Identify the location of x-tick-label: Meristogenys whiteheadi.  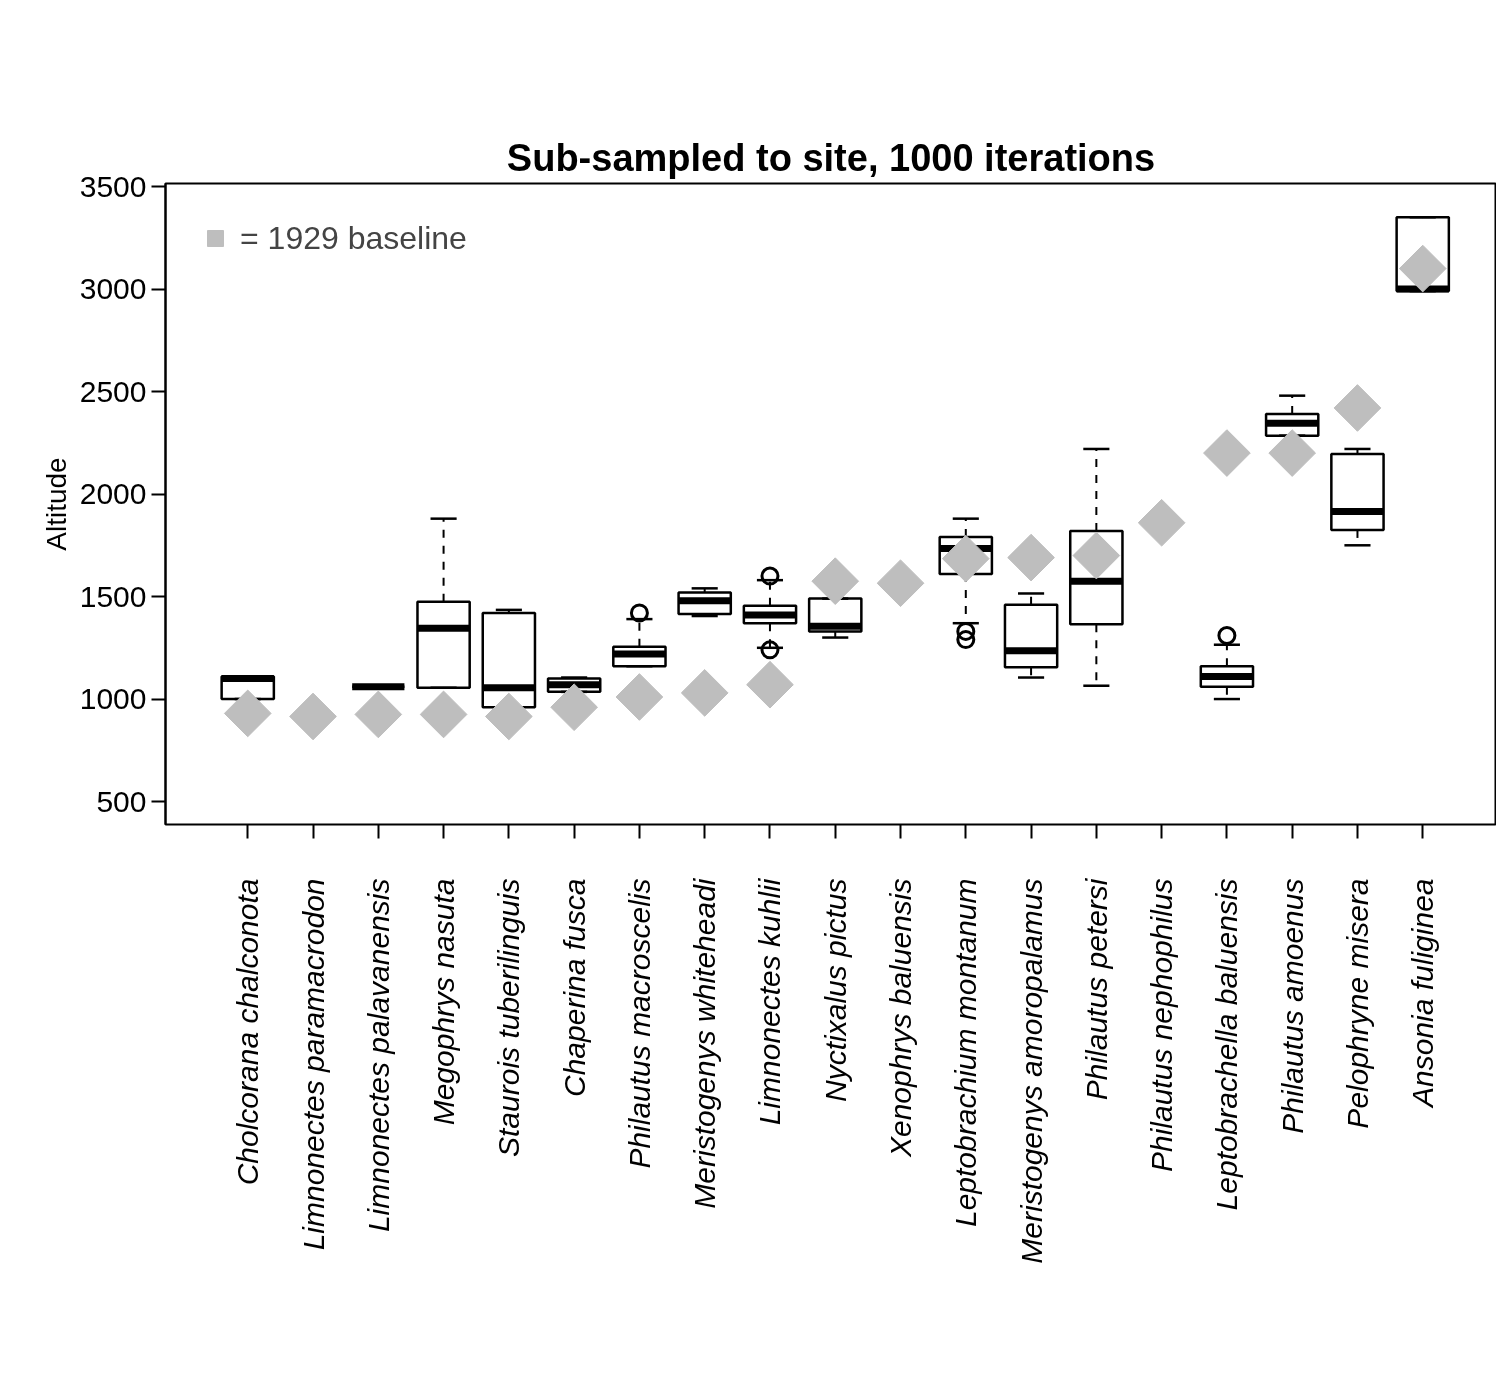
(705, 1043).